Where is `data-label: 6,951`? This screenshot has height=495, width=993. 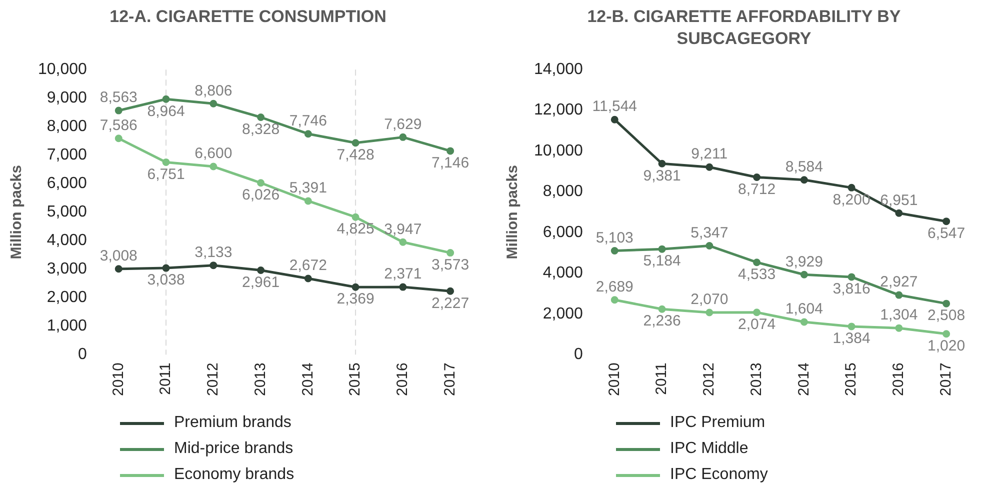 data-label: 6,951 is located at coordinates (899, 200).